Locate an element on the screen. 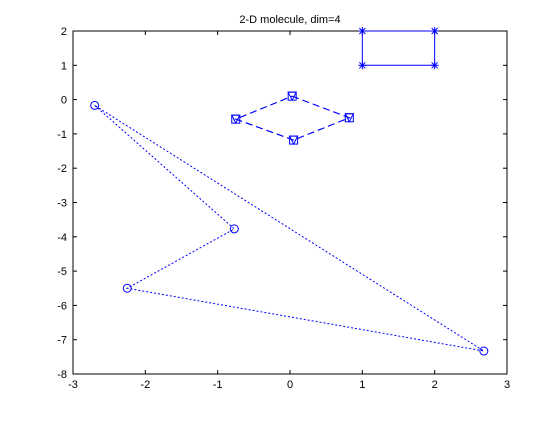 This screenshot has height=425, width=560. y-tick-label: -2 is located at coordinates (62, 169).